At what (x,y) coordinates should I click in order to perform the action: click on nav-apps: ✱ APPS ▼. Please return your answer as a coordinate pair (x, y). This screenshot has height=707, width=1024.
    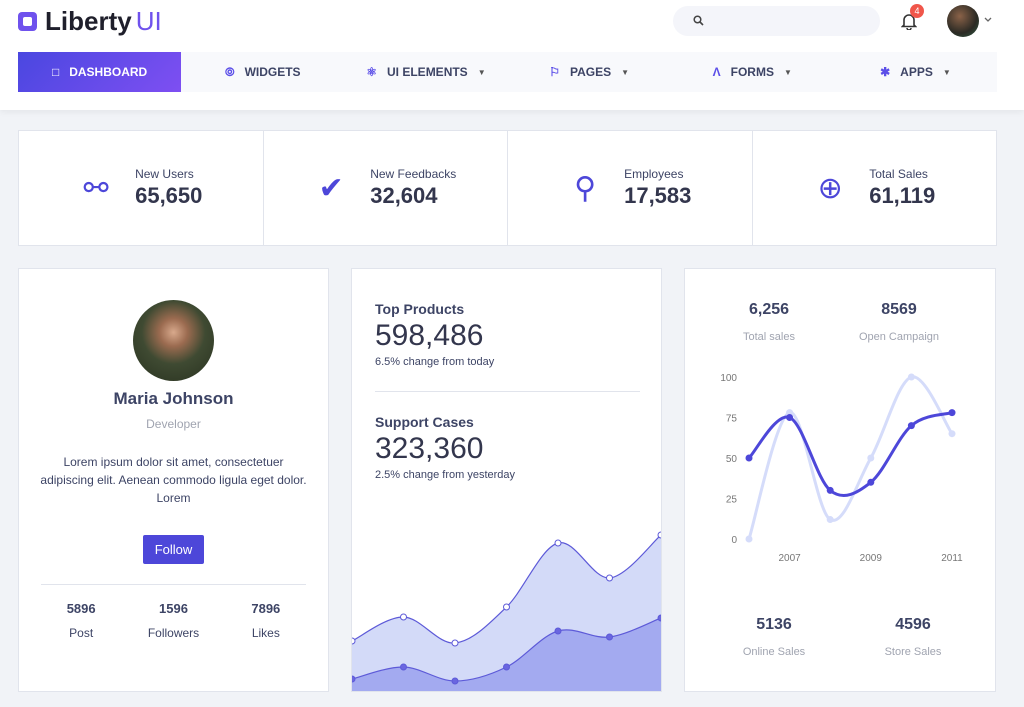
    Looking at the image, I should click on (915, 72).